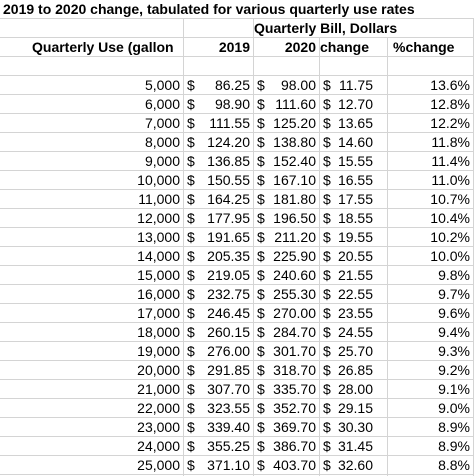  I want to click on bill-2019: 371.10, so click(228, 465).